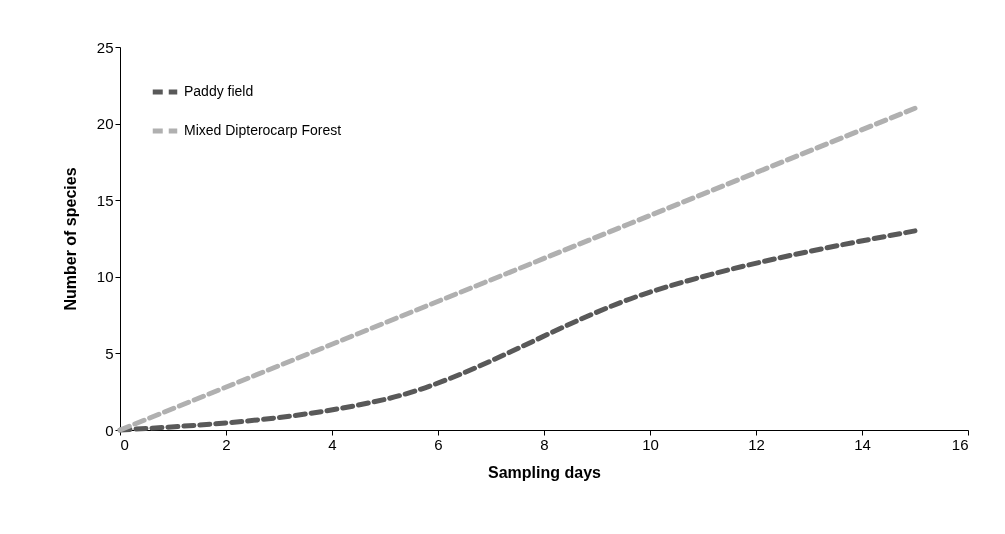  What do you see at coordinates (109, 430) in the screenshot?
I see `y-tick-label: 0` at bounding box center [109, 430].